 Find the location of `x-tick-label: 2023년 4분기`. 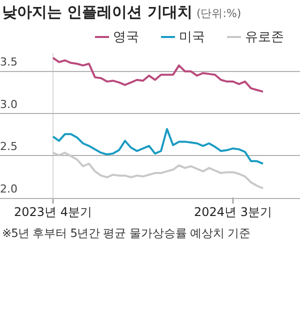

x-tick-label: 2023년 4분기 is located at coordinates (53, 211).